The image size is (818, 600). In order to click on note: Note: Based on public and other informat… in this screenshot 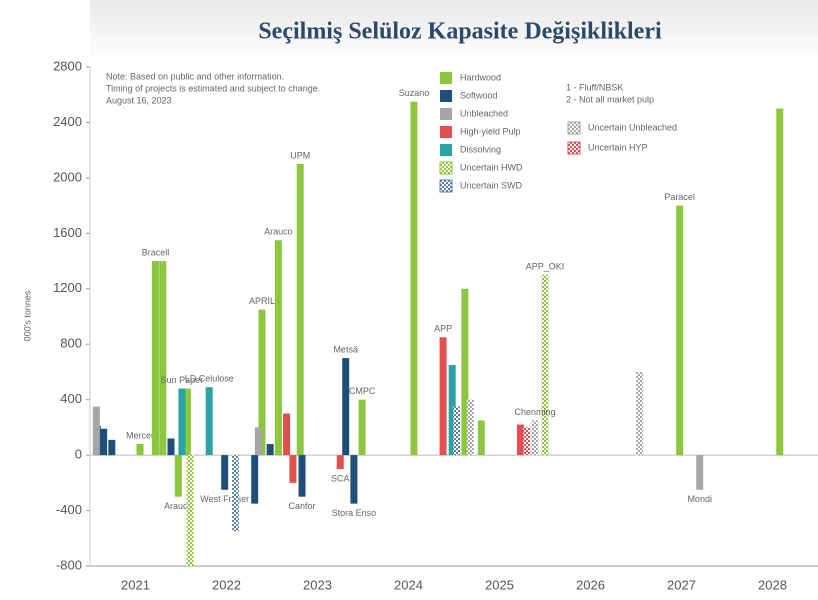, I will do `click(195, 76)`.